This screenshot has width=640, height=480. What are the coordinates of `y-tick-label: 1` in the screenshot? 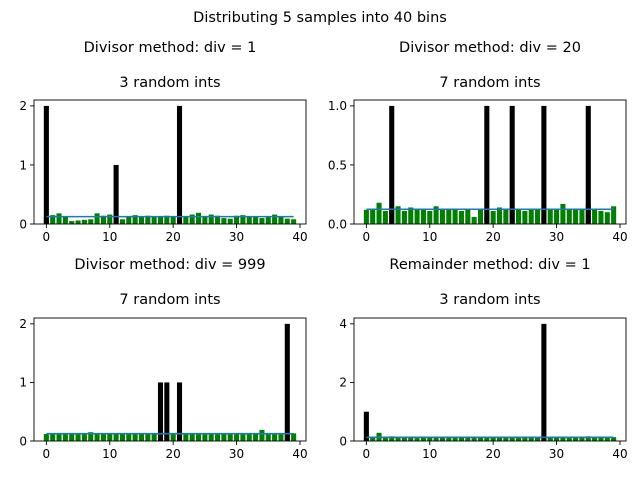 It's located at (23, 383).